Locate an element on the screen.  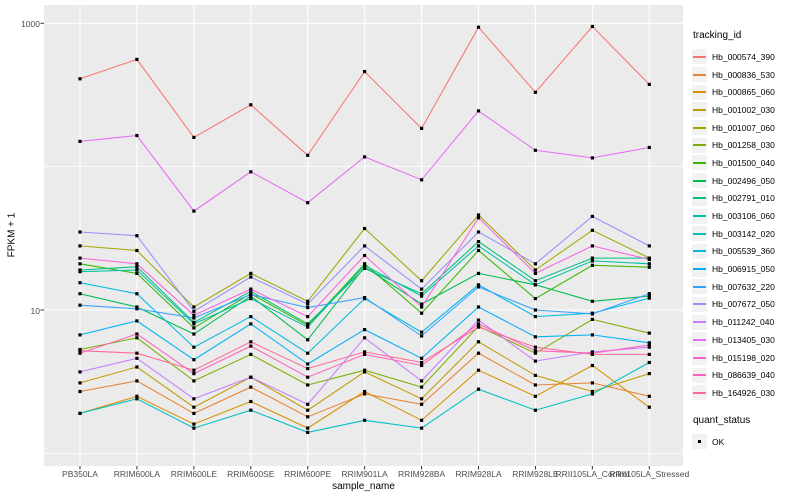
legend-item-Hb_001002_030: Hb_001002_030 is located at coordinates (745, 110).